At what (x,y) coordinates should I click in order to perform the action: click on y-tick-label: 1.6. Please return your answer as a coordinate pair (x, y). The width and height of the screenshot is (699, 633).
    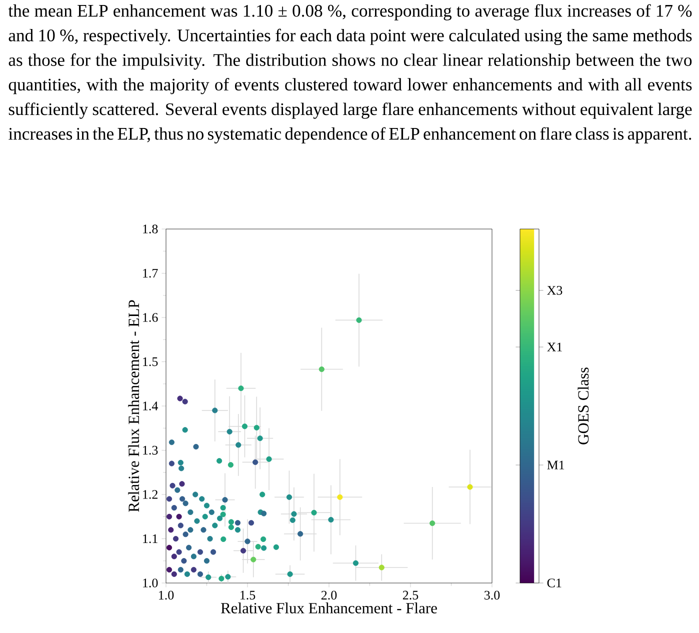
    Looking at the image, I should click on (150, 317).